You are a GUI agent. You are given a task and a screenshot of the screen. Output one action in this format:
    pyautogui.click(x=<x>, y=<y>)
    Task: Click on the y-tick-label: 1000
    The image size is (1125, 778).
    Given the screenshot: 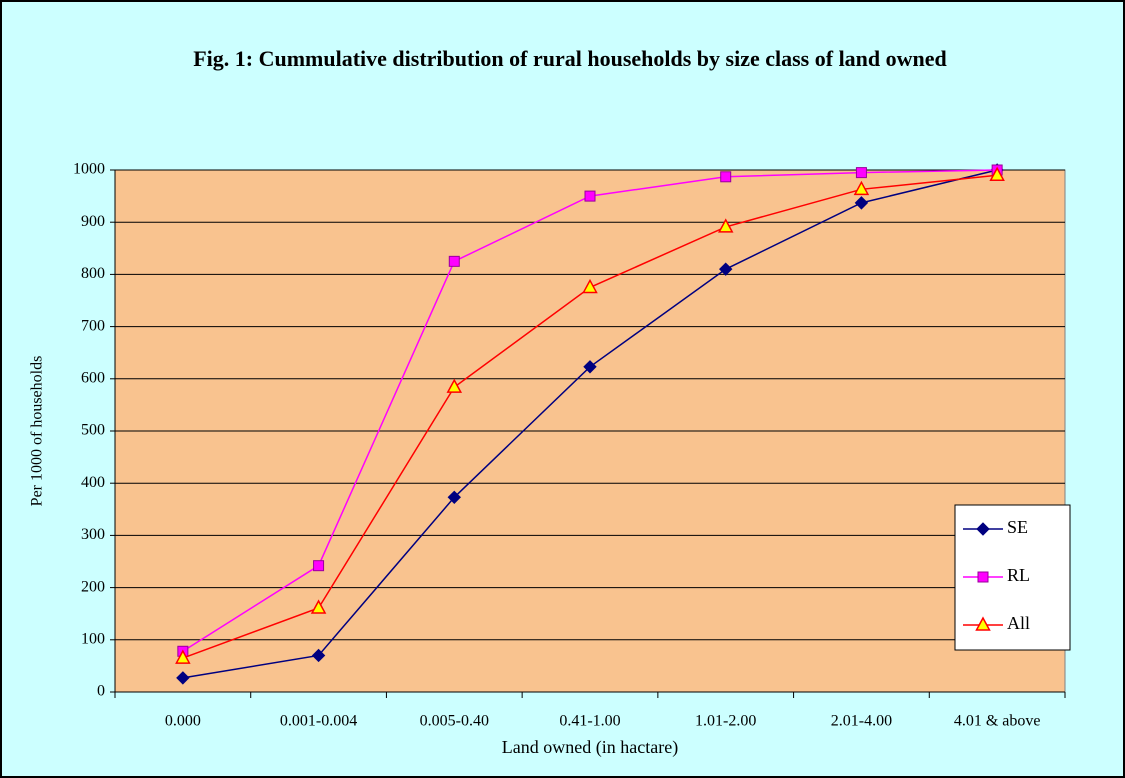 What is the action you would take?
    pyautogui.click(x=89, y=169)
    